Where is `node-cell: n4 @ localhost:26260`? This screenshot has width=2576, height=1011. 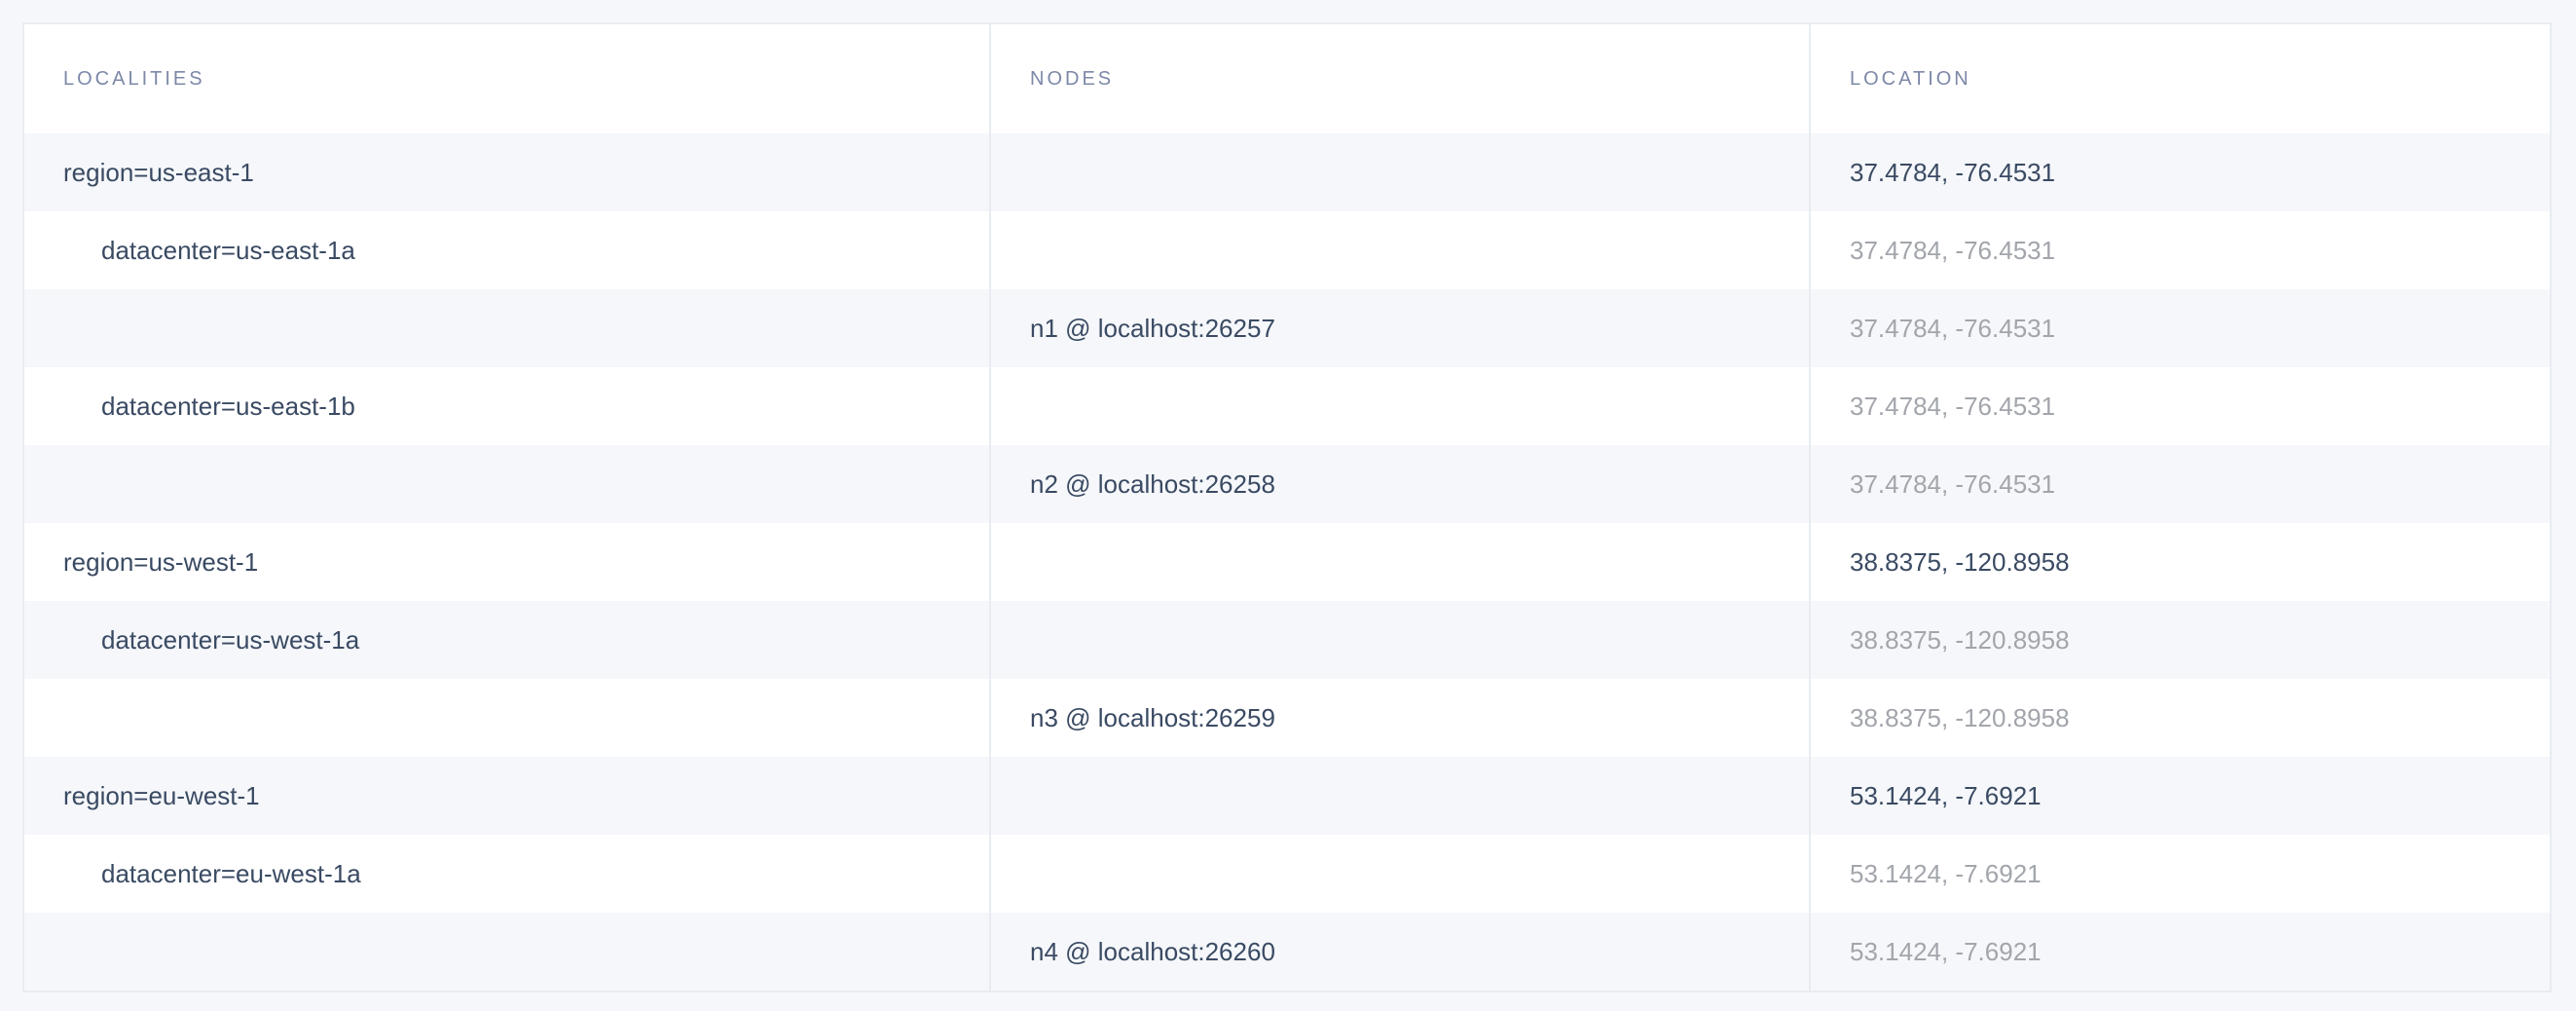 node-cell: n4 @ localhost:26260 is located at coordinates (1401, 952).